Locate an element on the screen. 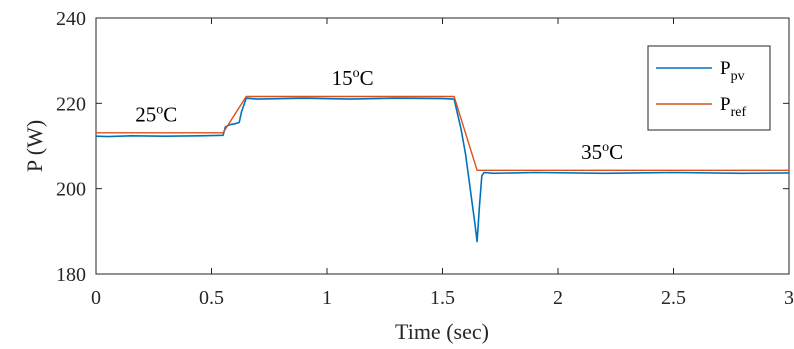 The image size is (794, 349). legend-label: Pref is located at coordinates (733, 107).